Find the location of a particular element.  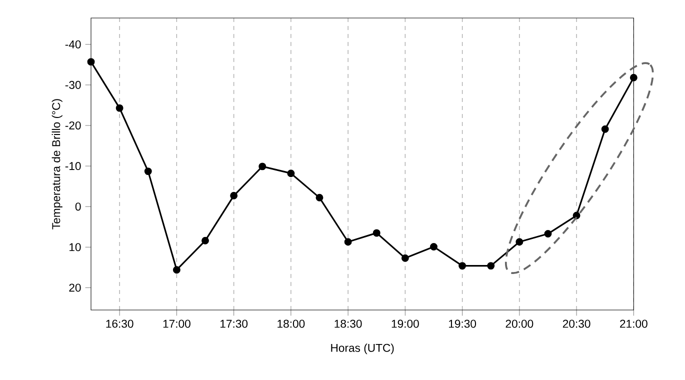

x-tick-label: 18:30 is located at coordinates (348, 324).